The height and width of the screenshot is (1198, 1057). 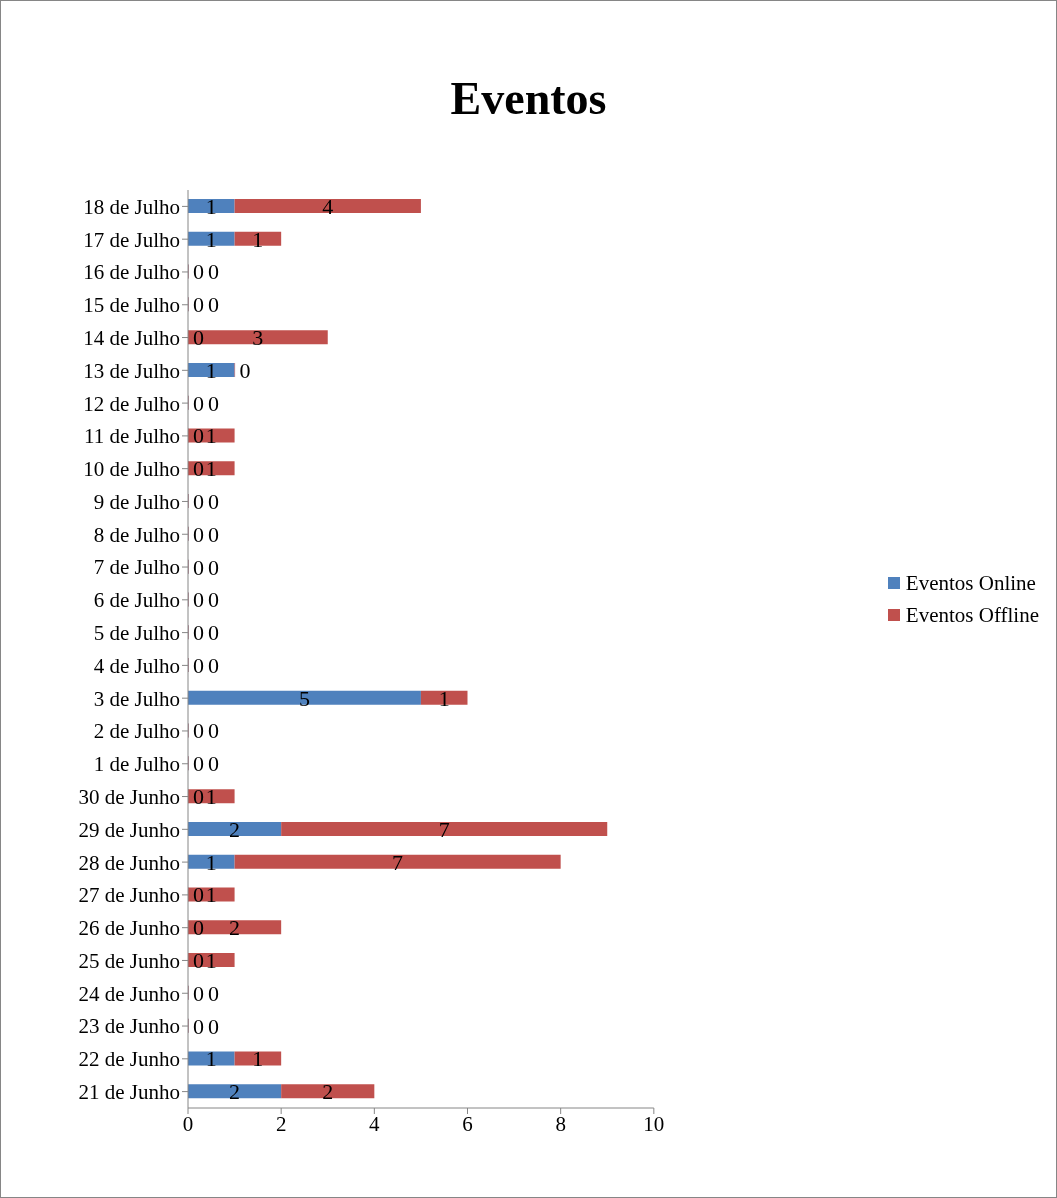 What do you see at coordinates (136, 600) in the screenshot?
I see `y-tick-label: 6 de Julho` at bounding box center [136, 600].